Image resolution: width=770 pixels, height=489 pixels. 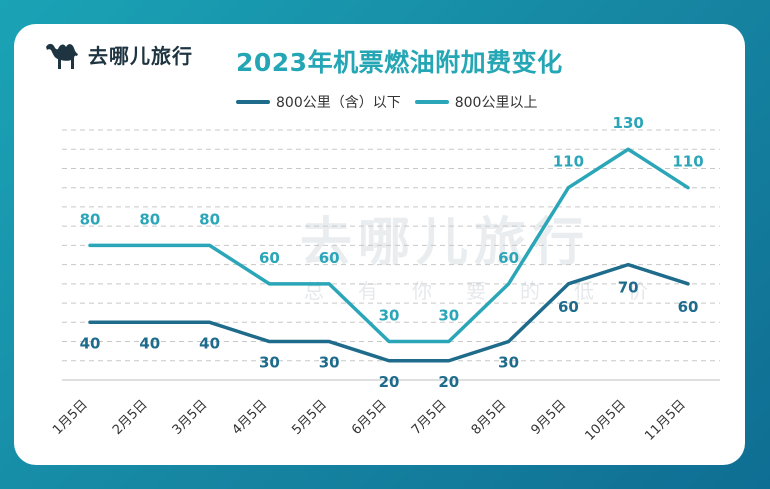 What do you see at coordinates (250, 417) in the screenshot?
I see `x-tick-label: 4月5日` at bounding box center [250, 417].